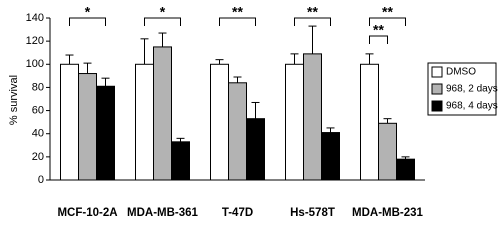 This screenshot has width=500, height=240. What do you see at coordinates (237, 213) in the screenshot?
I see `x-tick-label: T-47D` at bounding box center [237, 213].